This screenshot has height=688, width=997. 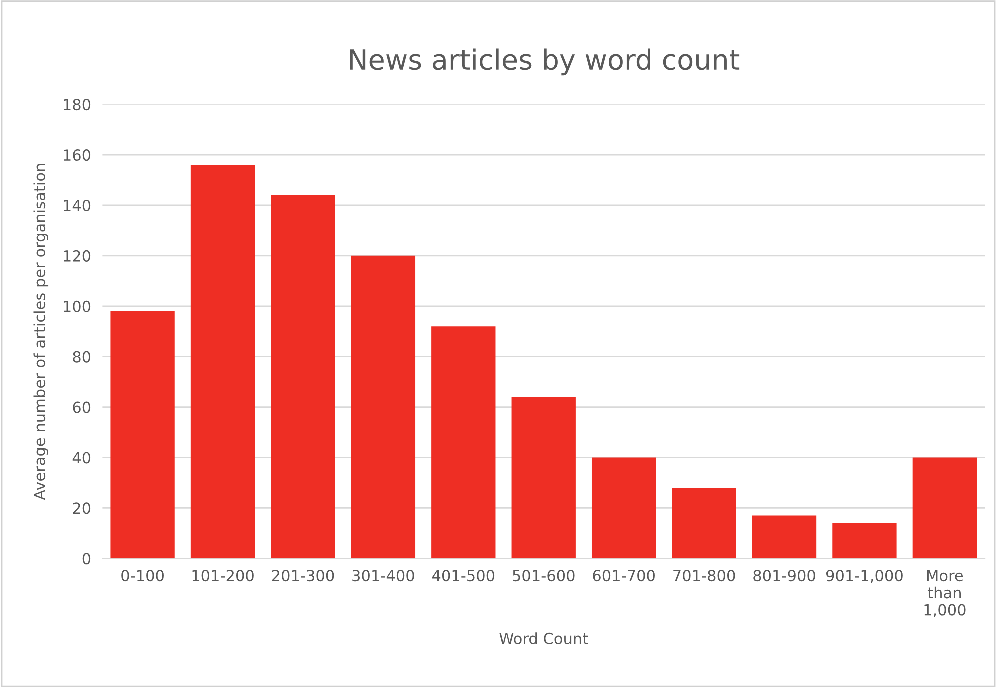 I want to click on chart-title: News articles by word count, so click(x=545, y=62).